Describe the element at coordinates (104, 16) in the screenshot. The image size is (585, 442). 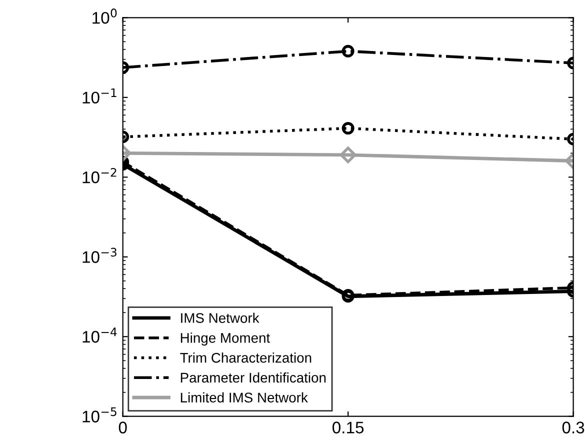
I see `y-tick-label: 10$^{0}$` at that location.